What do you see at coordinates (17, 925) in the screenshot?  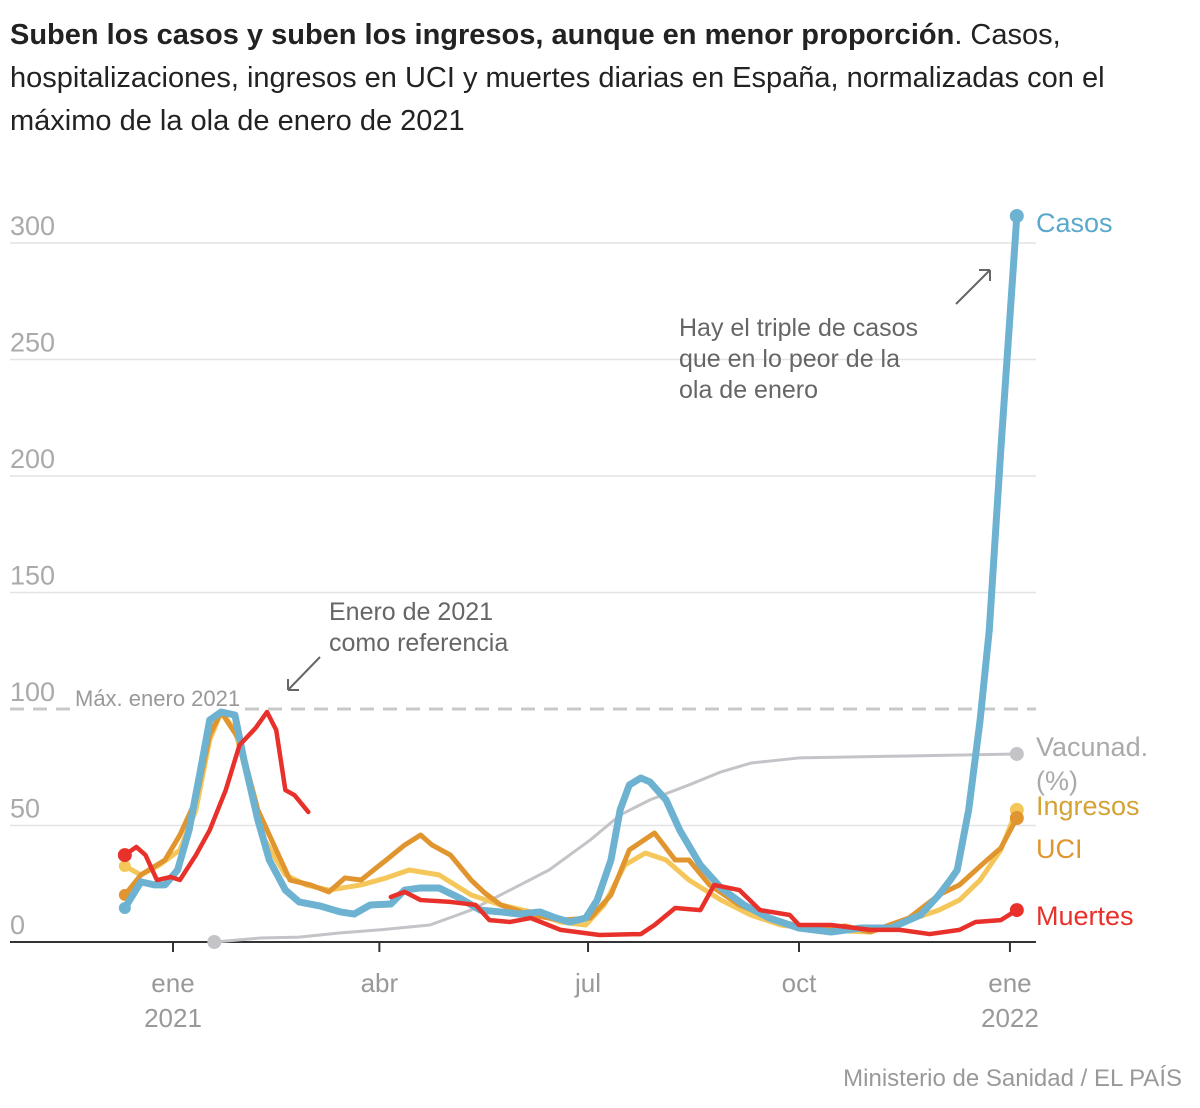 I see `y-tick-label: 0` at bounding box center [17, 925].